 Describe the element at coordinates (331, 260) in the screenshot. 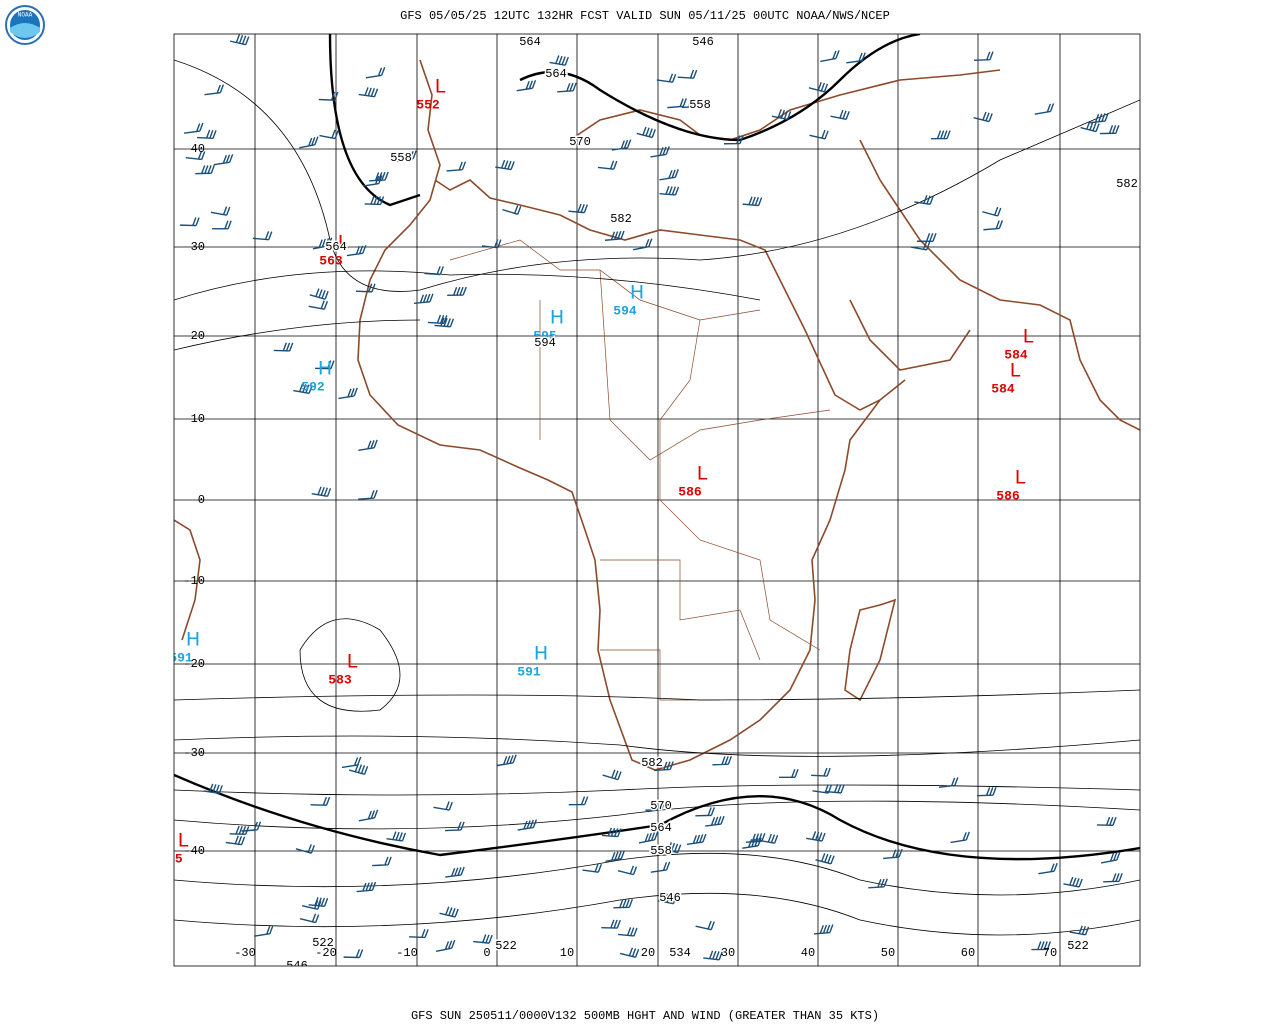

I see `center-value: 563` at that location.